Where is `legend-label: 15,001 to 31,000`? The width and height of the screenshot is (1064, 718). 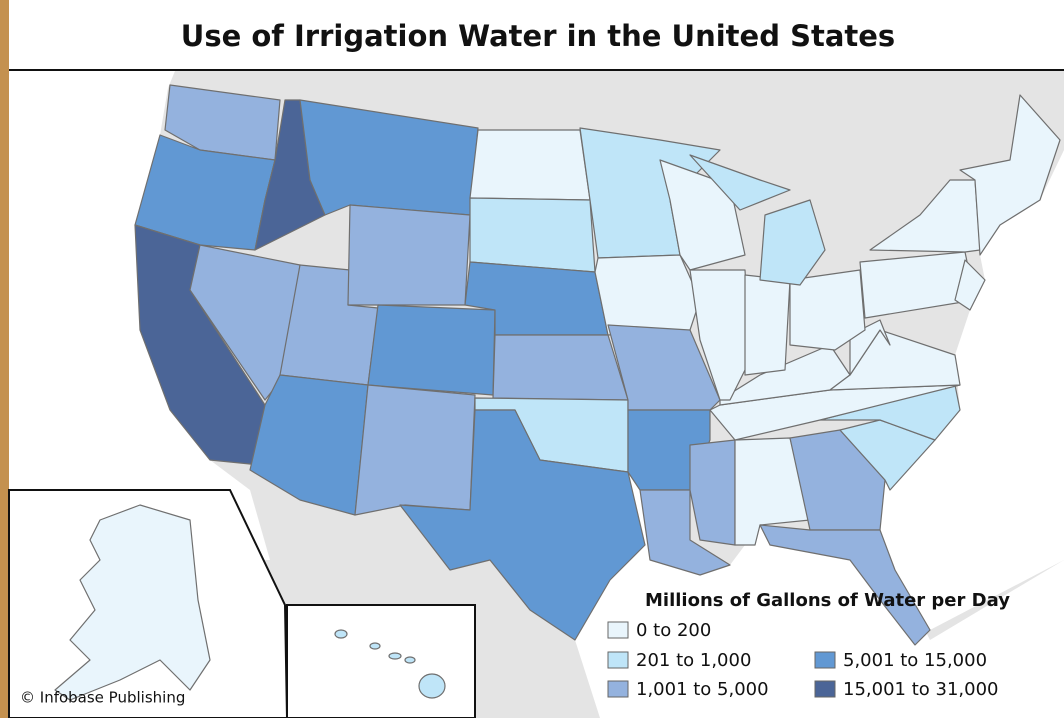 legend-label: 15,001 to 31,000 is located at coordinates (920, 689).